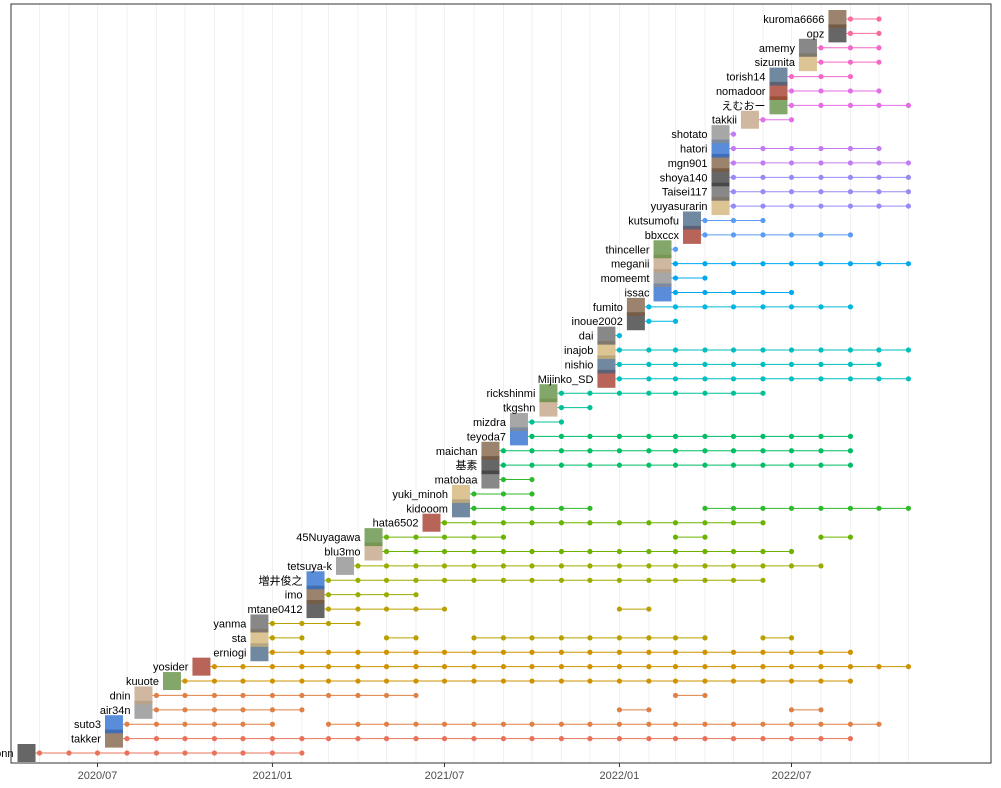 This screenshot has width=1001, height=788. What do you see at coordinates (294, 596) in the screenshot?
I see `user-label: imo` at bounding box center [294, 596].